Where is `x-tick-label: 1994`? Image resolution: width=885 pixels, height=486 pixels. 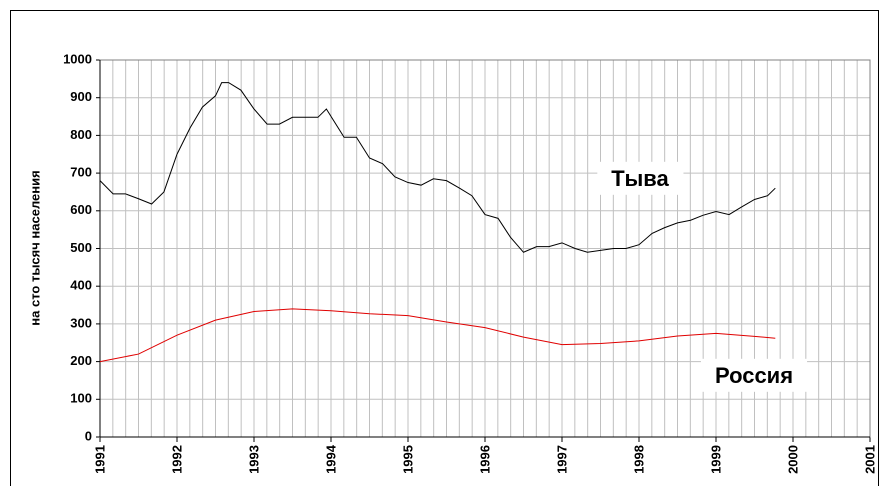 x-tick-label: 1994 is located at coordinates (330, 459).